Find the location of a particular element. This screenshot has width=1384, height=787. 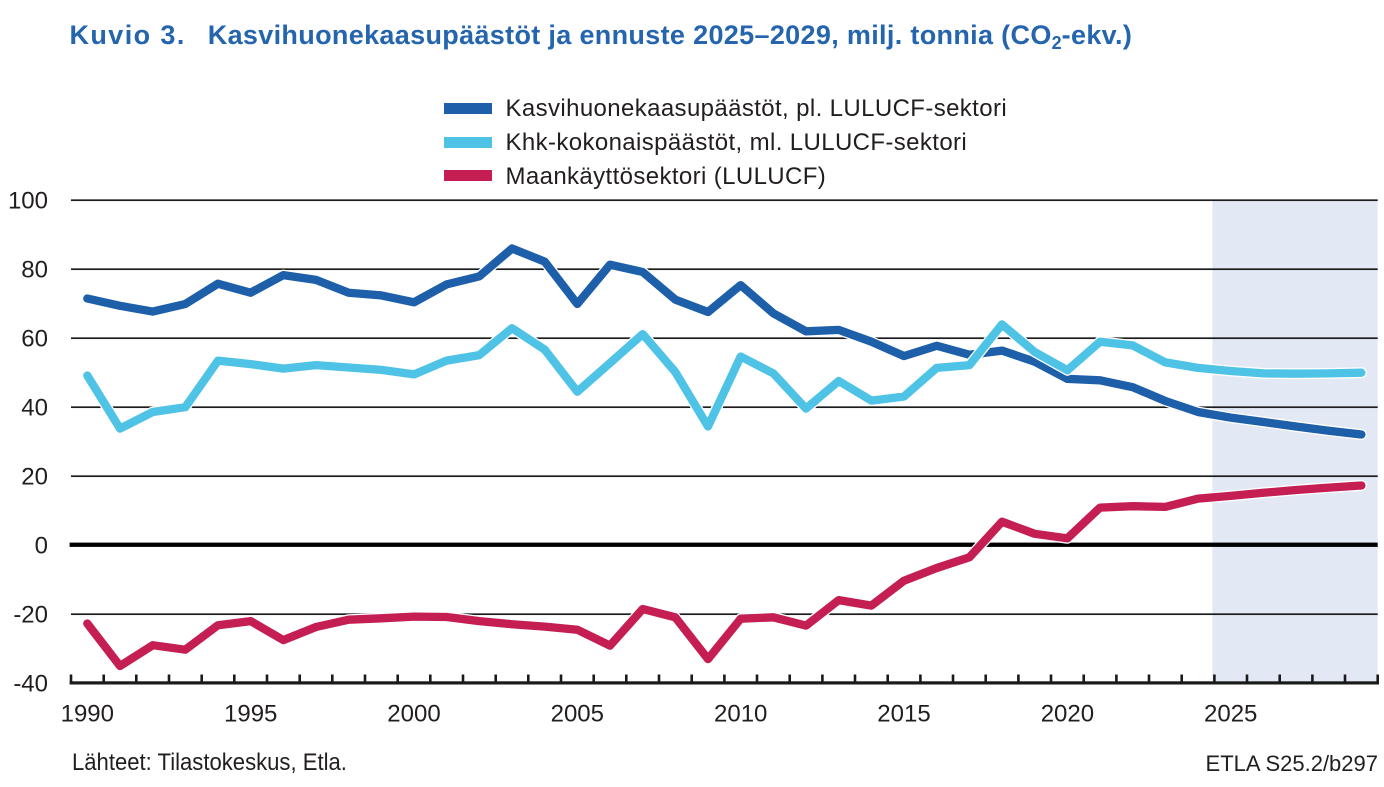

svg-text: 2005 is located at coordinates (577, 714).